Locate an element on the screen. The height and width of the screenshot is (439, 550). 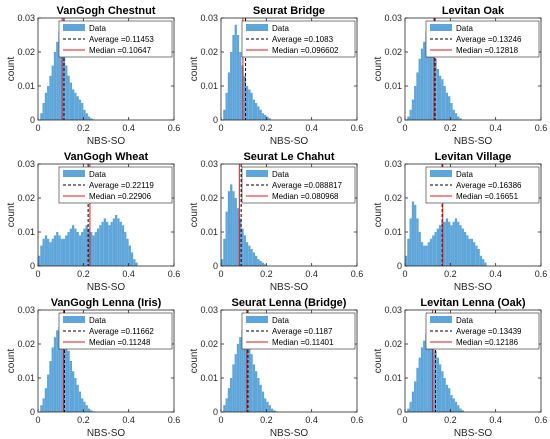
y-tick-label: 0.02 is located at coordinates (209, 344).